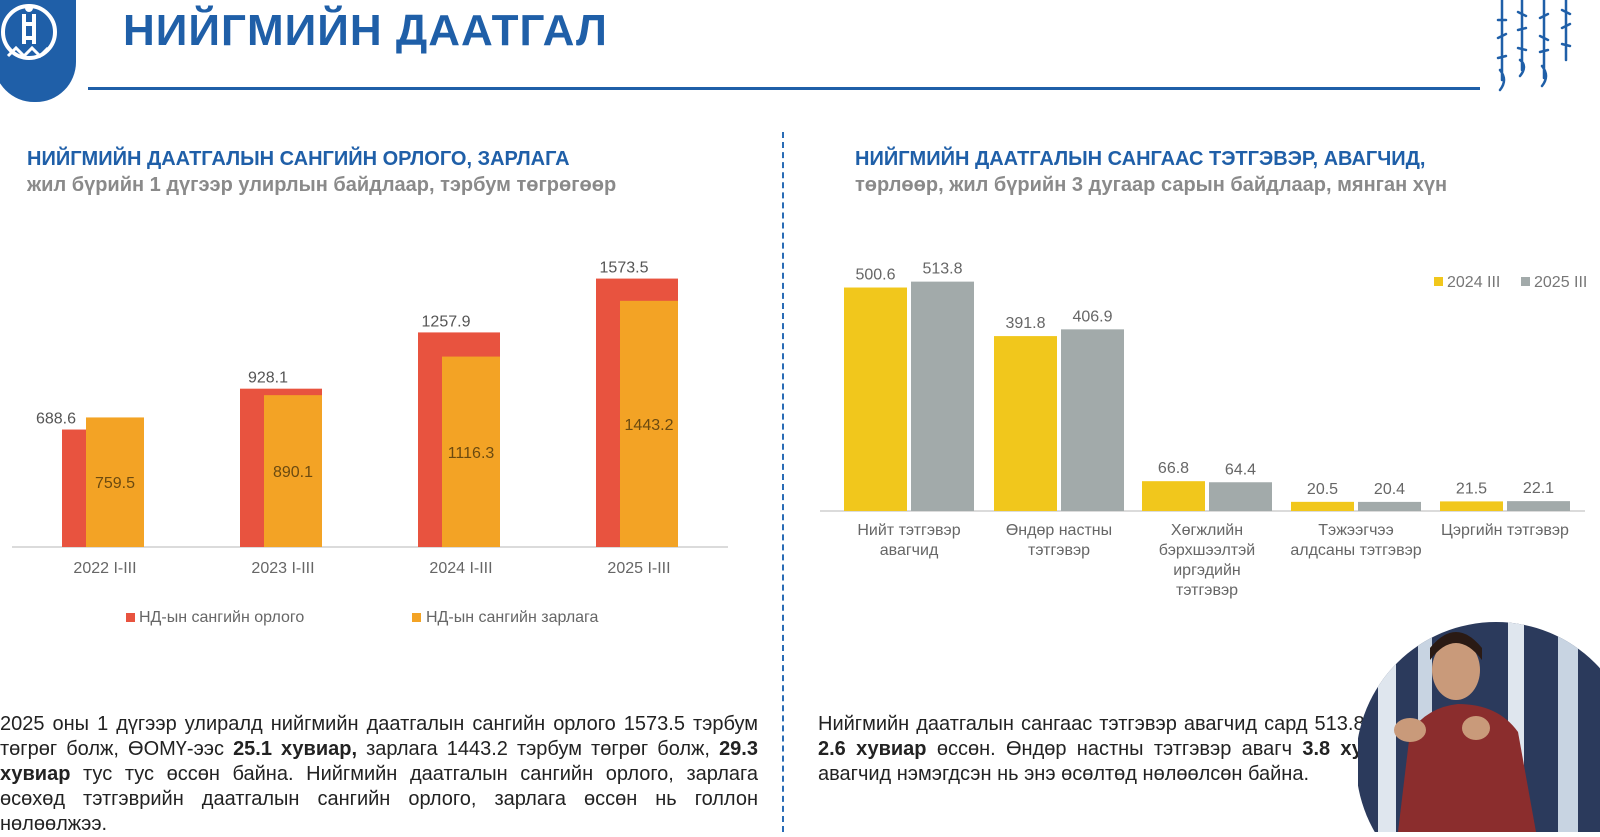  Describe the element at coordinates (268, 378) in the screenshot. I see `value-label-orlogo-2: 928.1` at that location.